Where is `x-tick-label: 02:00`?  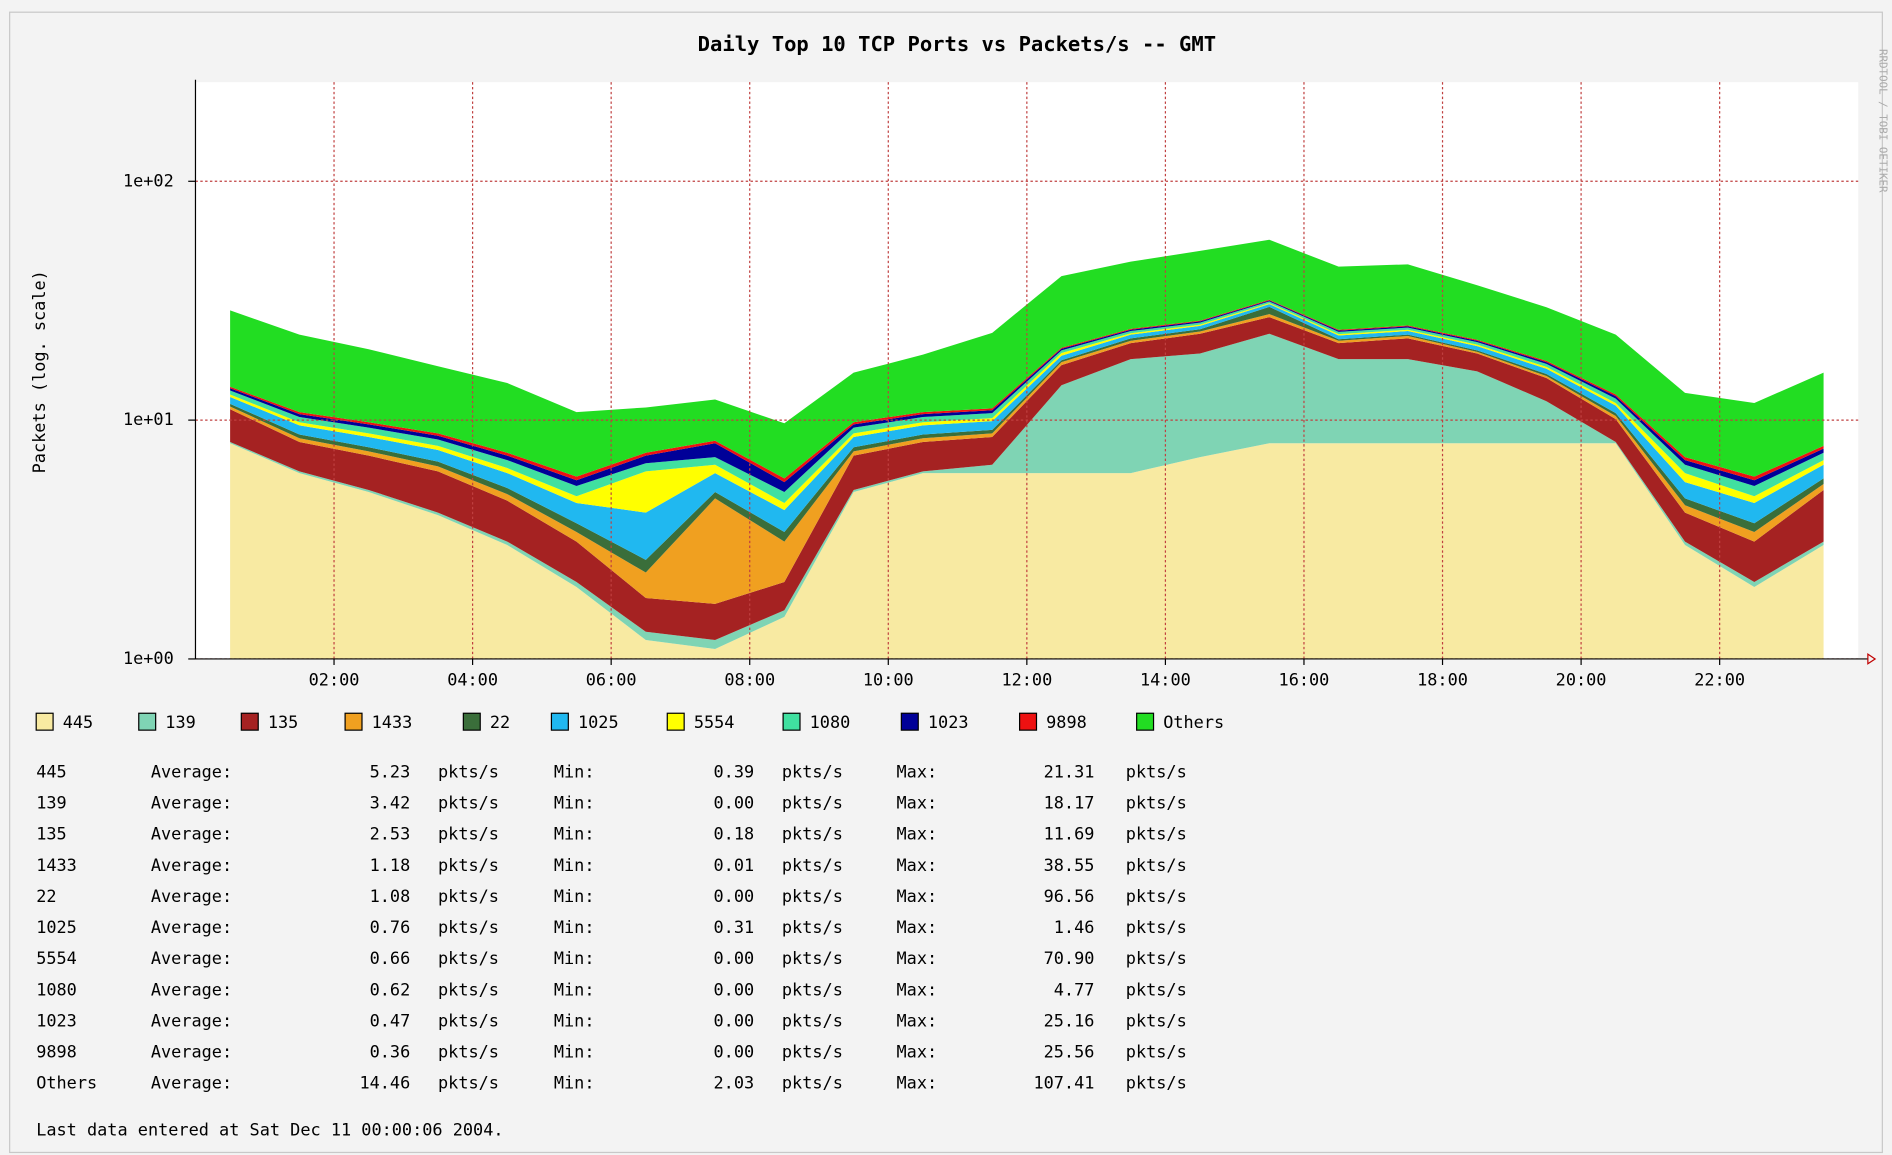
x-tick-label: 02:00 is located at coordinates (334, 680).